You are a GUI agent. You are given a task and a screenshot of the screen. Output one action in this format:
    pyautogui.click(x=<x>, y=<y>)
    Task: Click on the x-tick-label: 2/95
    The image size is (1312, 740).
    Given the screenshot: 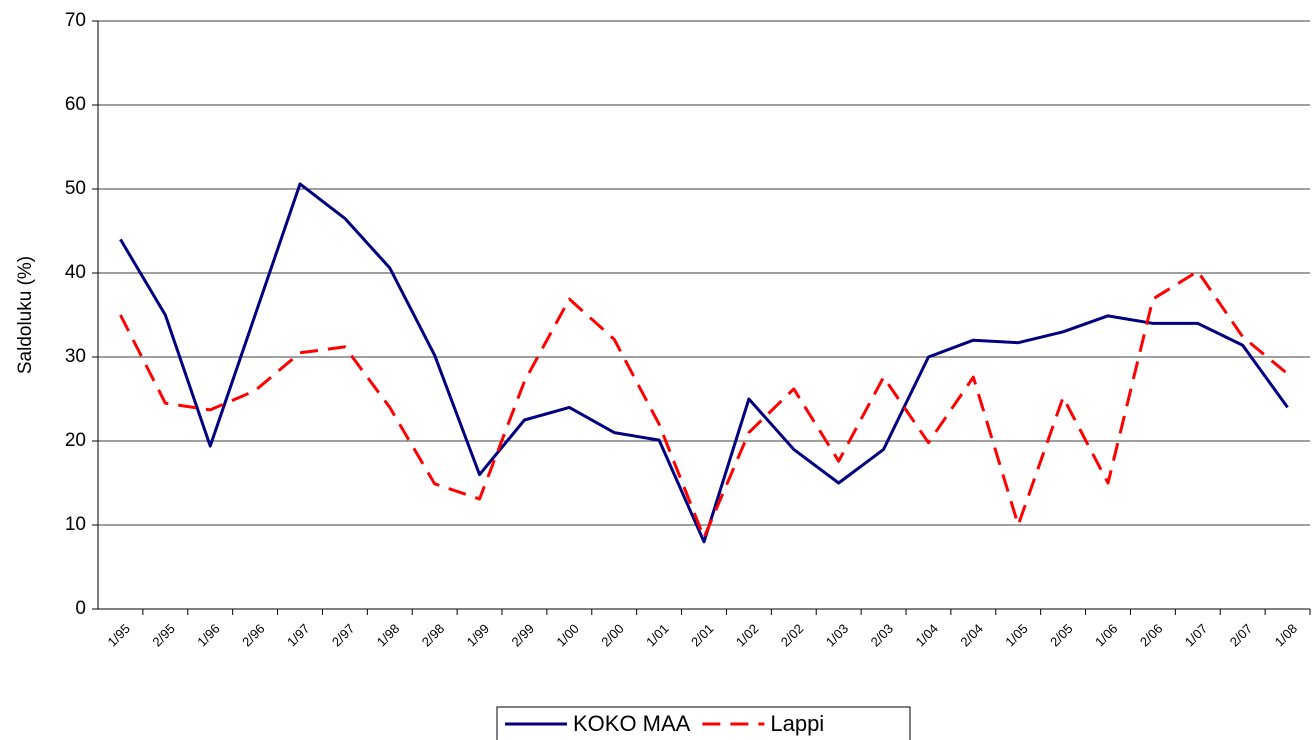 What is the action you would take?
    pyautogui.click(x=163, y=635)
    